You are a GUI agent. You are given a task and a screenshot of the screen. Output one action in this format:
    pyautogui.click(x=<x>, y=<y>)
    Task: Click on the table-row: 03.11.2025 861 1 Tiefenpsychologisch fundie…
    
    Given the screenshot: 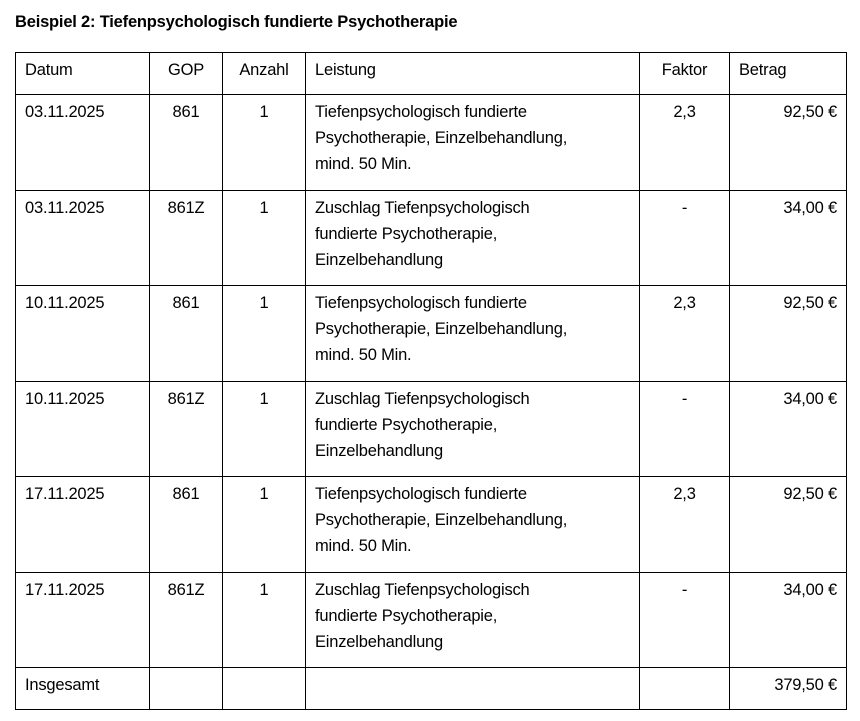 What is the action you would take?
    pyautogui.click(x=431, y=142)
    